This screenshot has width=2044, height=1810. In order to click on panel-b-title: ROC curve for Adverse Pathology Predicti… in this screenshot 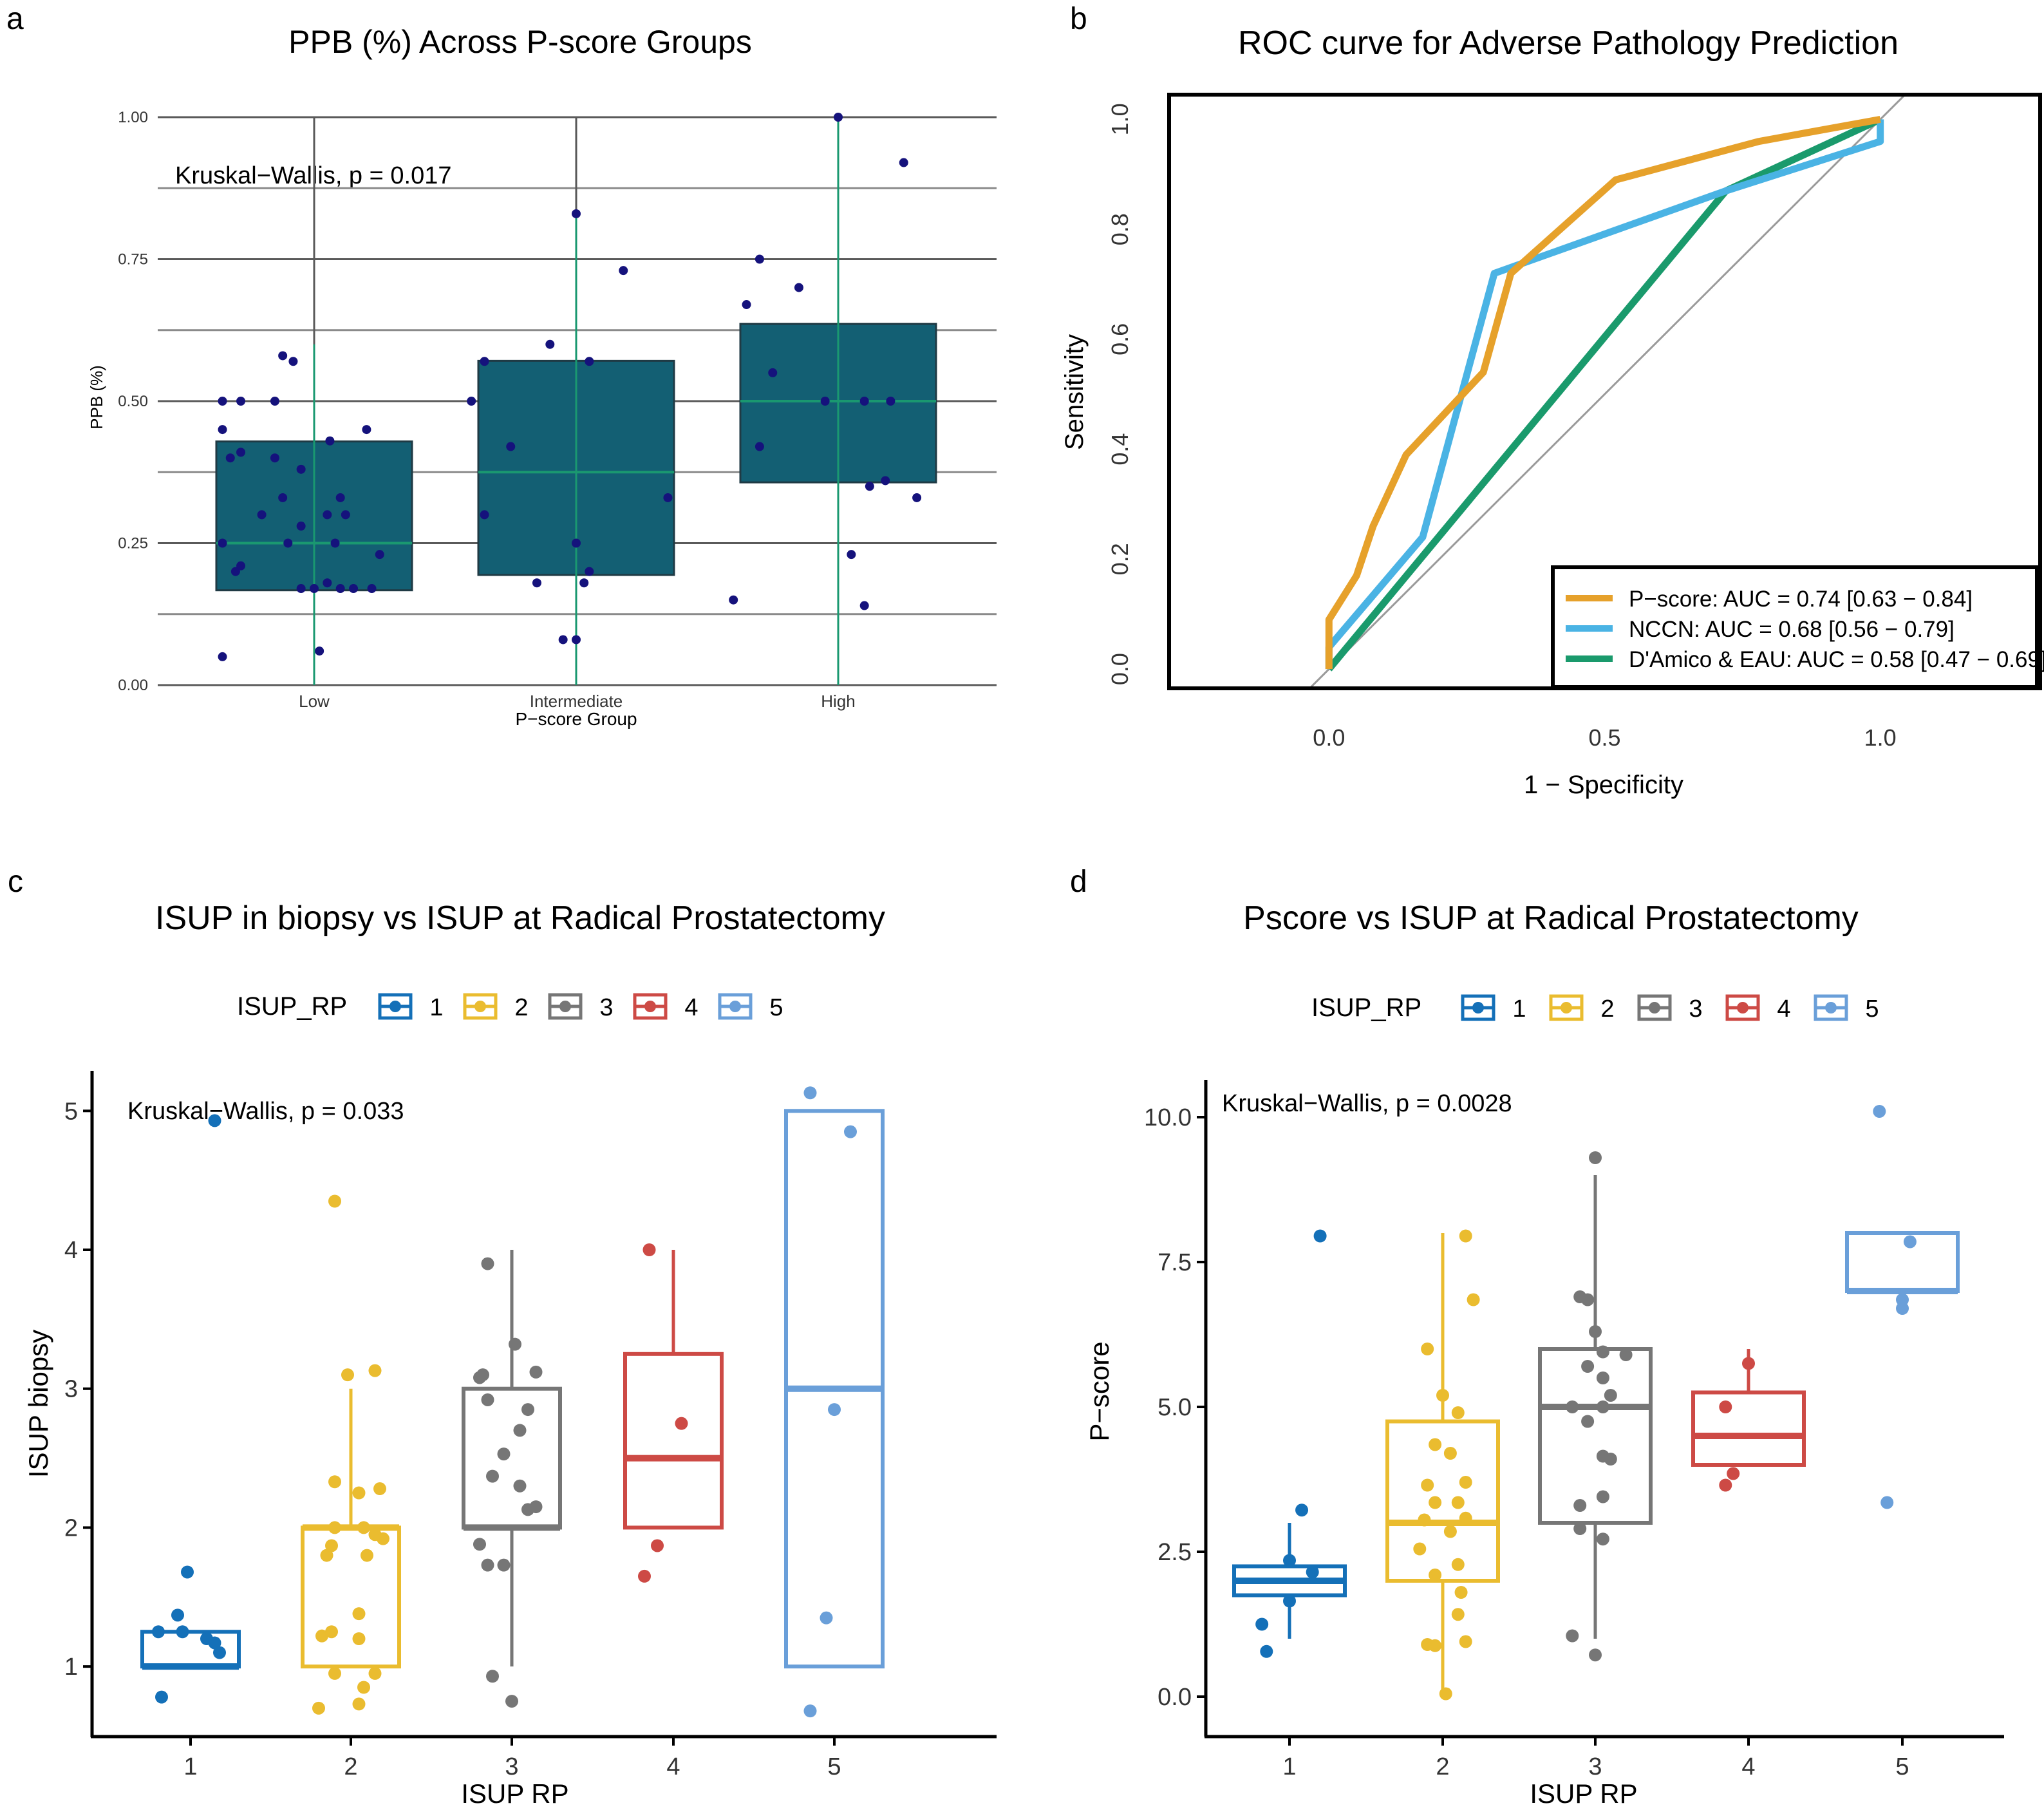, I will do `click(1568, 43)`.